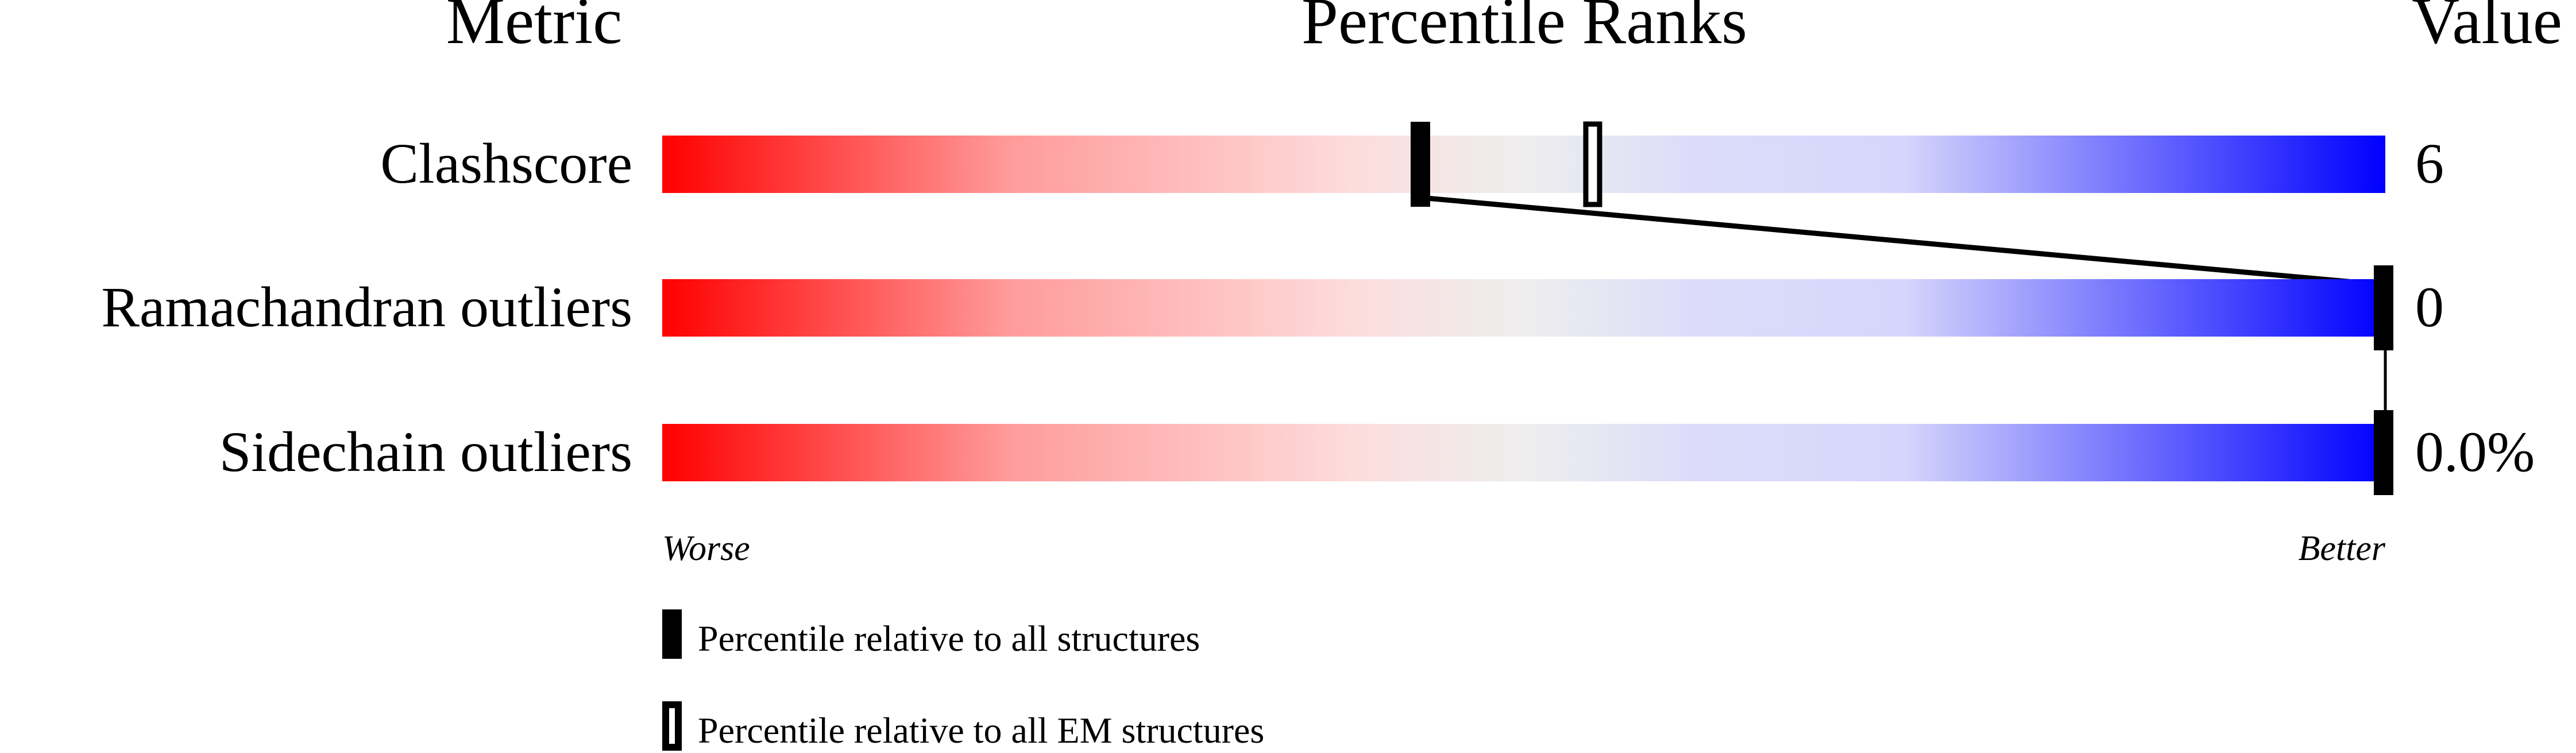 The height and width of the screenshot is (753, 2576). What do you see at coordinates (672, 726) in the screenshot?
I see `legend-open-marker` at bounding box center [672, 726].